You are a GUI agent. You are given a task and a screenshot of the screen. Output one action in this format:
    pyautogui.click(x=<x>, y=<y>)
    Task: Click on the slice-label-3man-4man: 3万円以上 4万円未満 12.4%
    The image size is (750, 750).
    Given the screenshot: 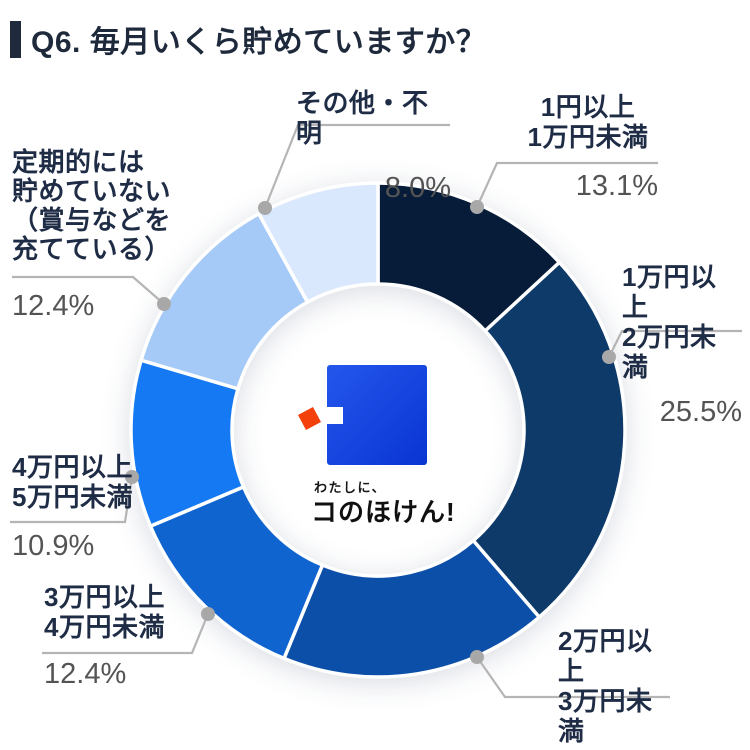 What is the action you would take?
    pyautogui.click(x=124, y=636)
    